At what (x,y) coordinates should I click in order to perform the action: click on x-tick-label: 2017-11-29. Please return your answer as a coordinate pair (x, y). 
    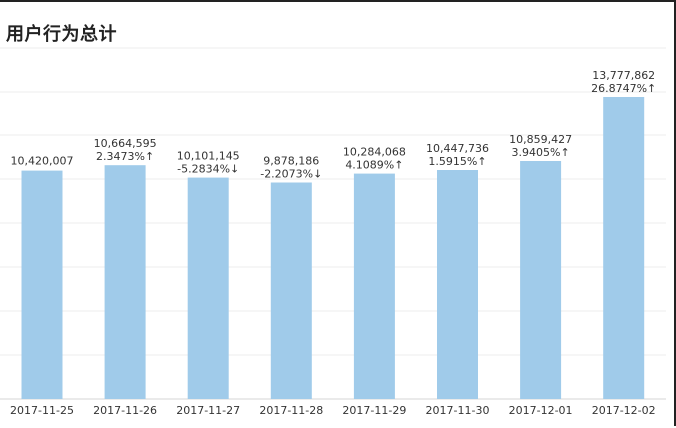
    Looking at the image, I should click on (374, 410).